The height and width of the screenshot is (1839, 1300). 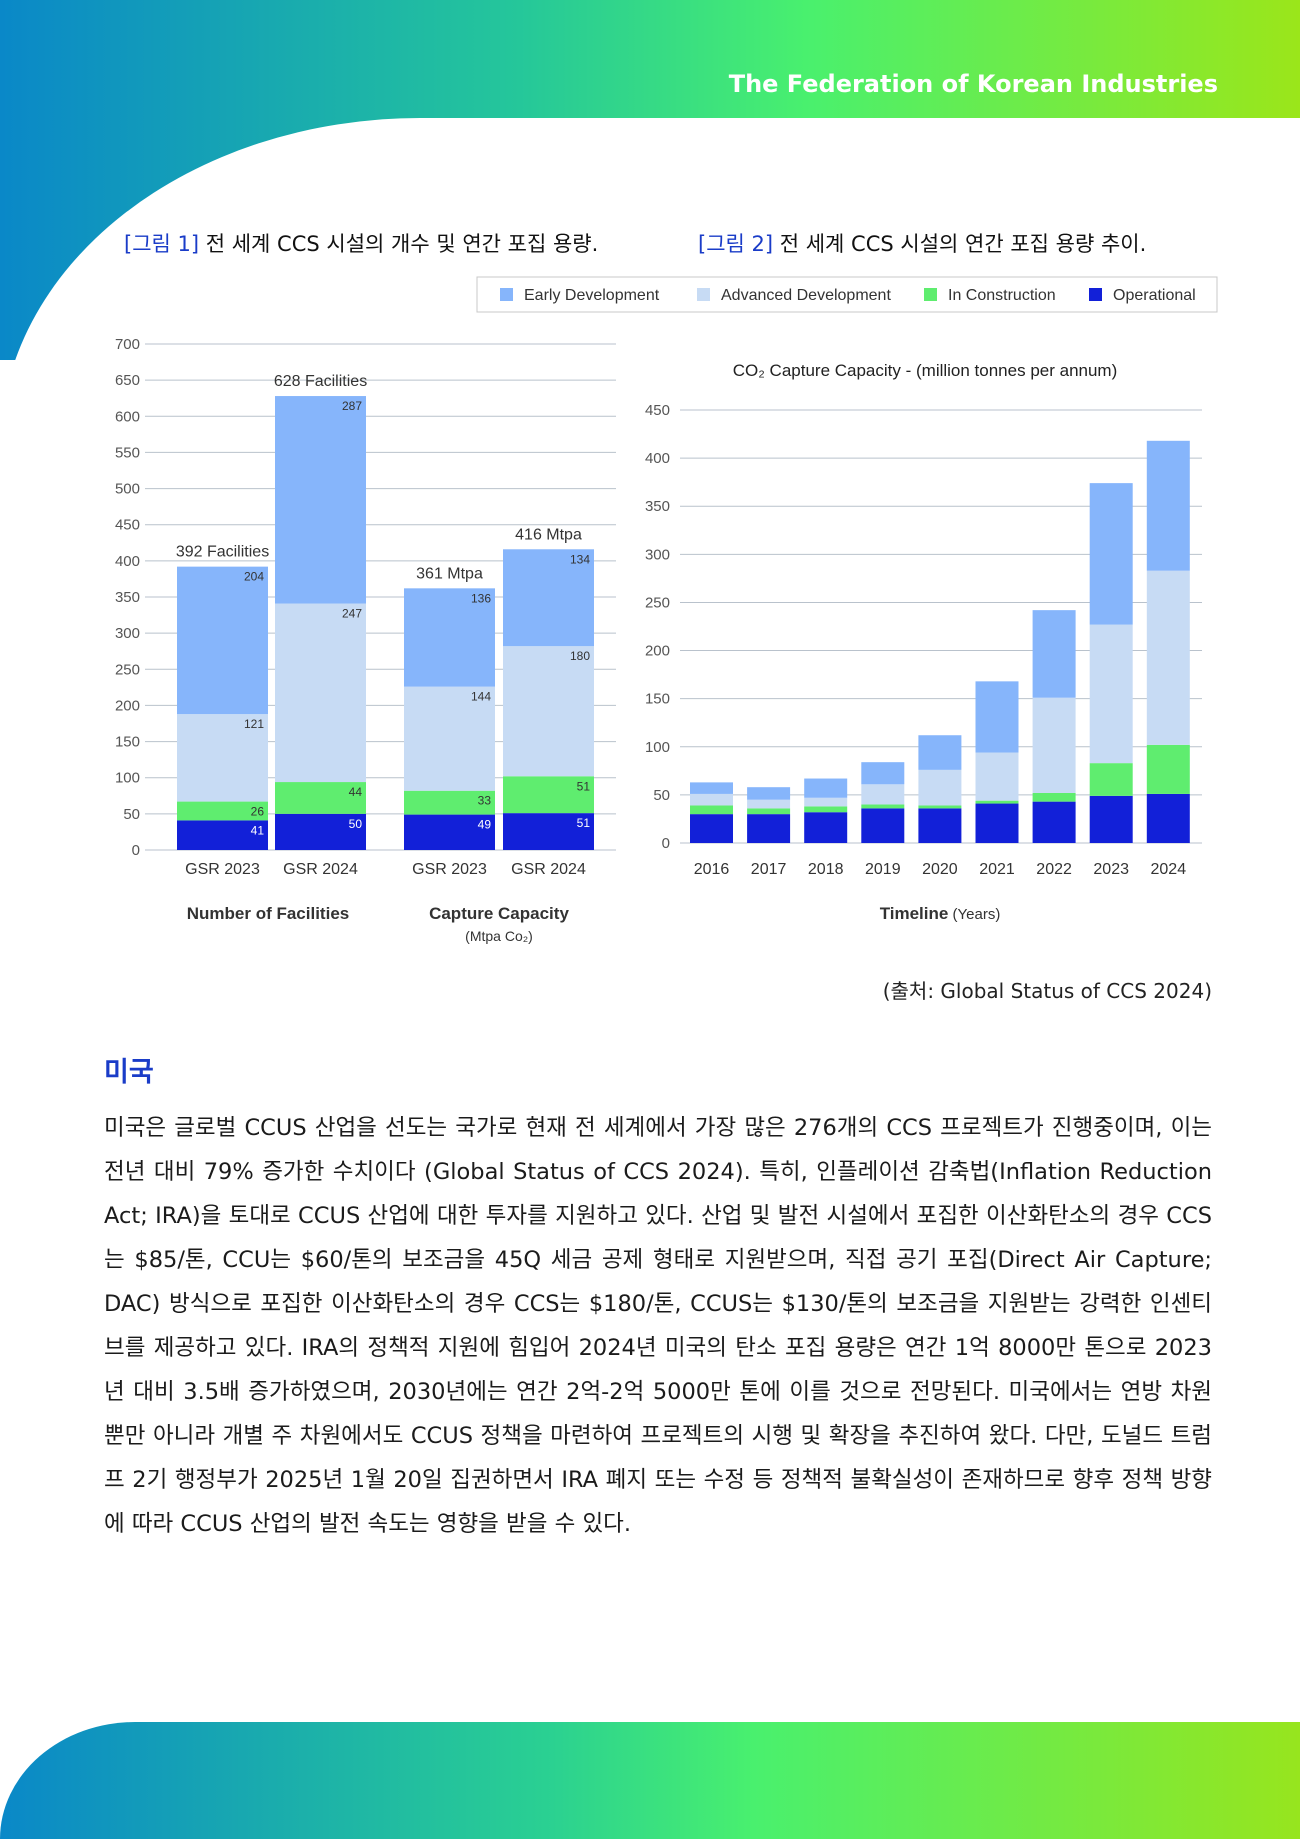 What do you see at coordinates (127, 452) in the screenshot?
I see `y-tick-label: 550` at bounding box center [127, 452].